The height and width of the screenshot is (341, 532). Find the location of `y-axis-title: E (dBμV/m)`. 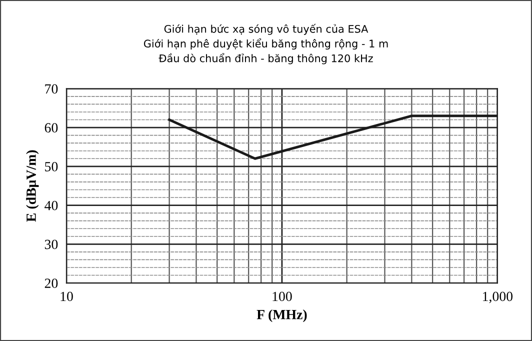

y-axis-title: E (dBμV/m) is located at coordinates (32, 186).